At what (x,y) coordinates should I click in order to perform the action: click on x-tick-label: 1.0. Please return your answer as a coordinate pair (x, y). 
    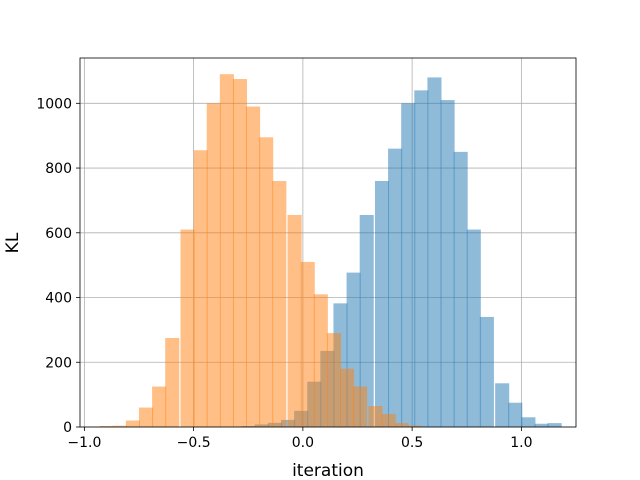
    Looking at the image, I should click on (521, 443).